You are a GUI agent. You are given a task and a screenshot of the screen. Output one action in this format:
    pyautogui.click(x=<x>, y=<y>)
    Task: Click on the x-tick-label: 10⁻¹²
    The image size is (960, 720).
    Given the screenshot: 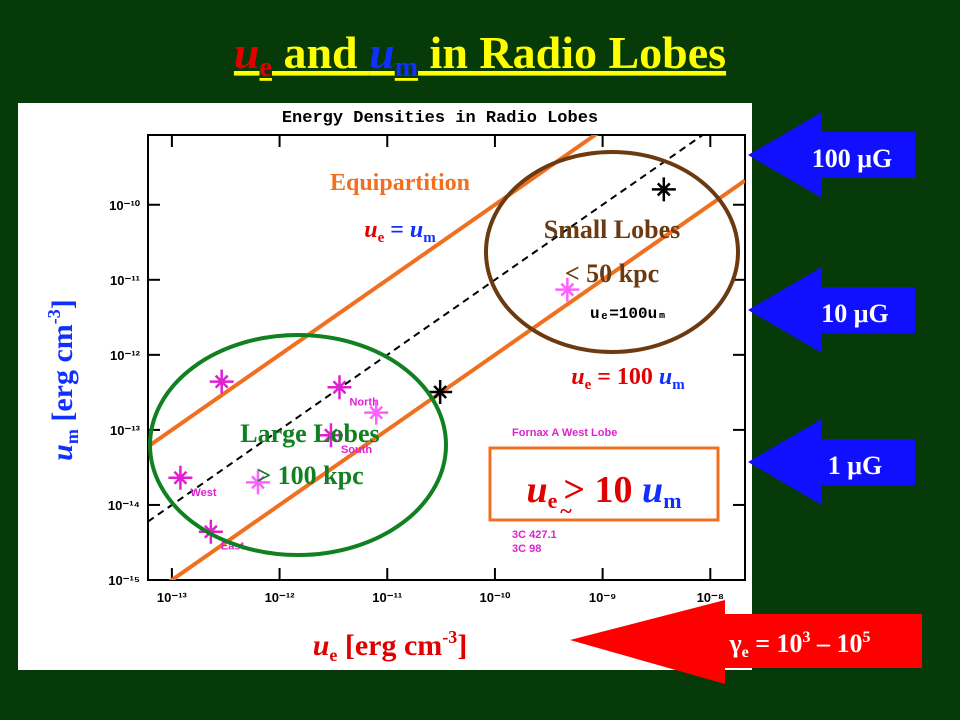 What is the action you would take?
    pyautogui.click(x=280, y=597)
    